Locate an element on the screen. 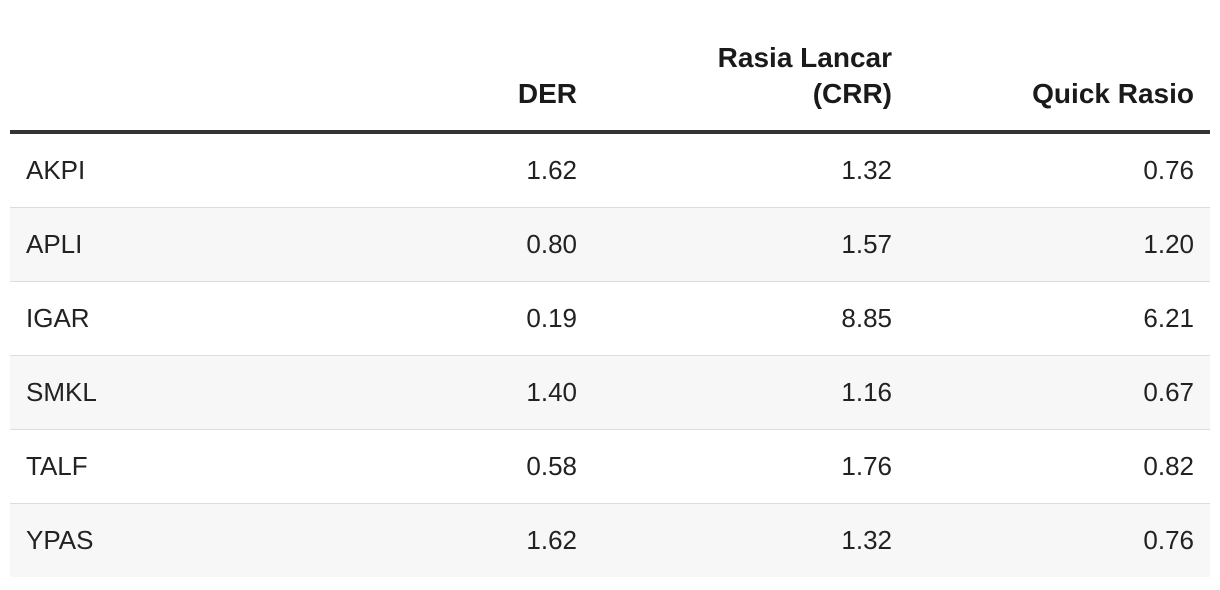 This screenshot has width=1220, height=590. der-cell: 0.19 is located at coordinates (466, 318).